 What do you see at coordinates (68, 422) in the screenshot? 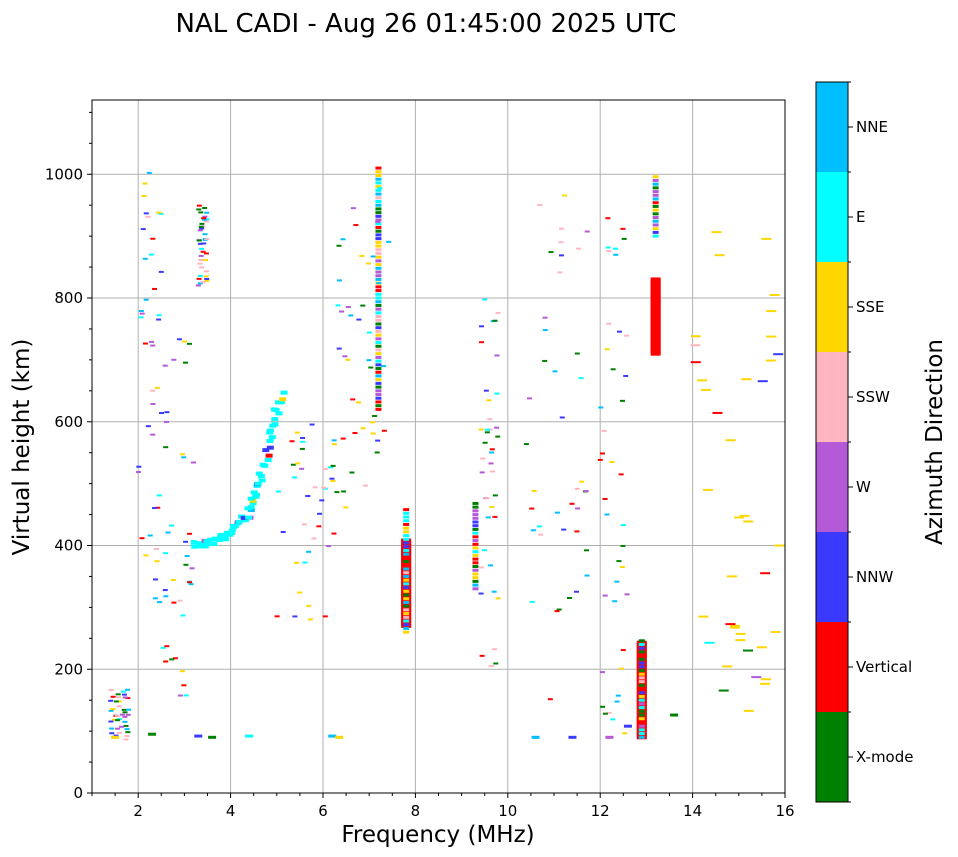
I see `y-tick-label: 600` at bounding box center [68, 422].